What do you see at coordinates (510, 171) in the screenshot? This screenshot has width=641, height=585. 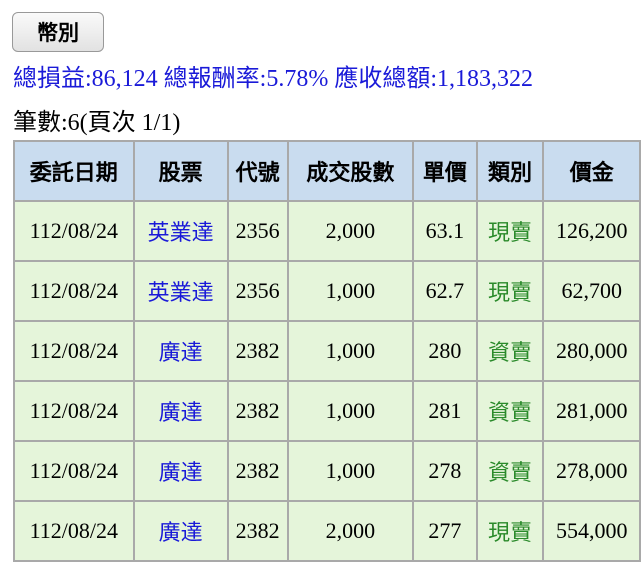 I see `column-header: 類別` at bounding box center [510, 171].